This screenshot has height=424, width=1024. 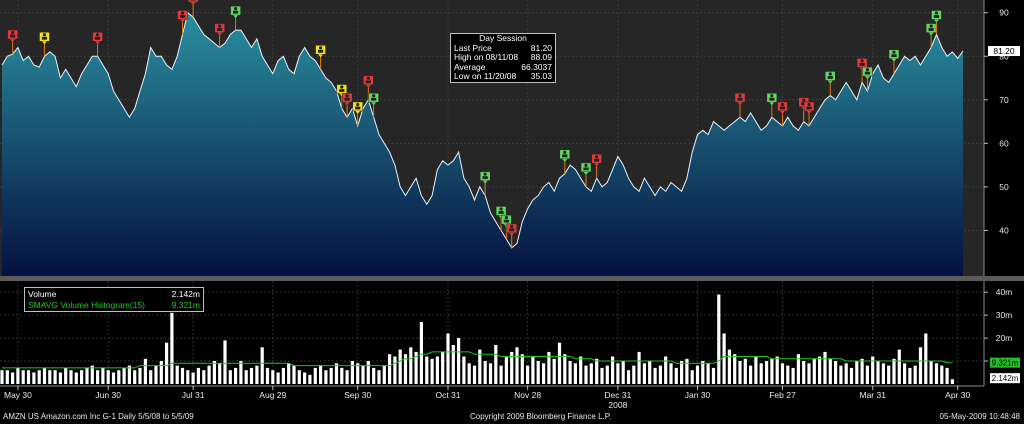 I want to click on volume-value-tag-label: 2.142m, so click(x=1005, y=378).